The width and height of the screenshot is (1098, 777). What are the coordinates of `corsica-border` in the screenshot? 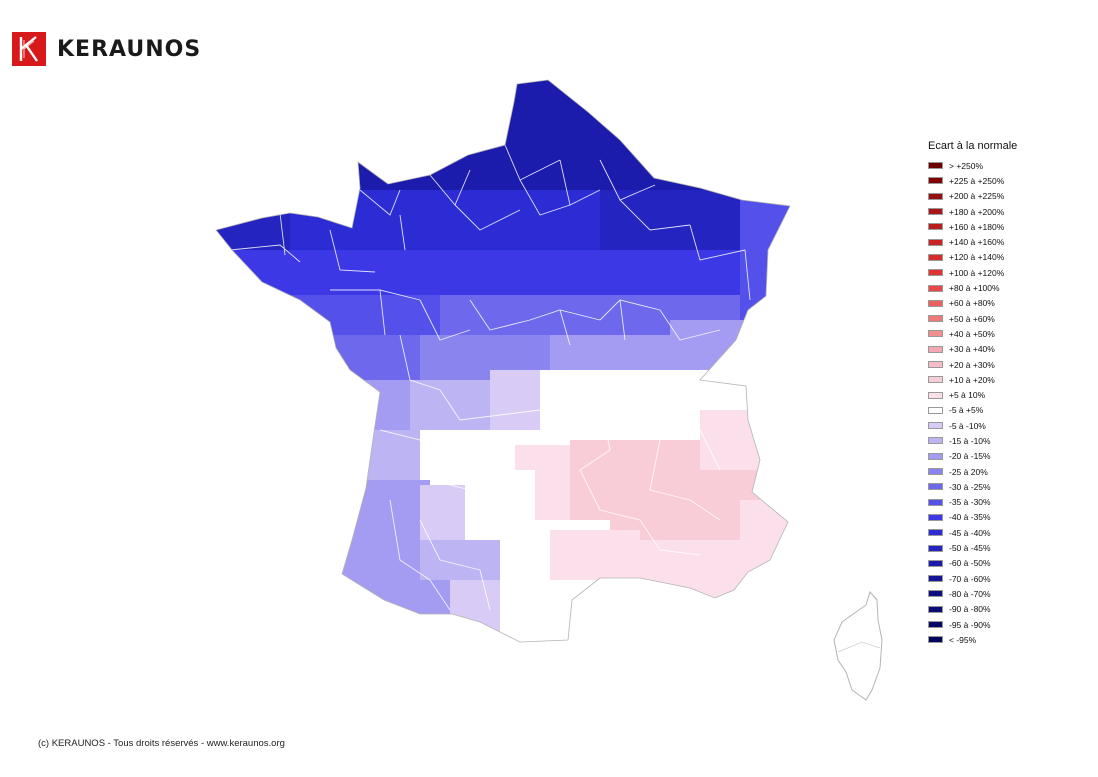 It's located at (859, 647).